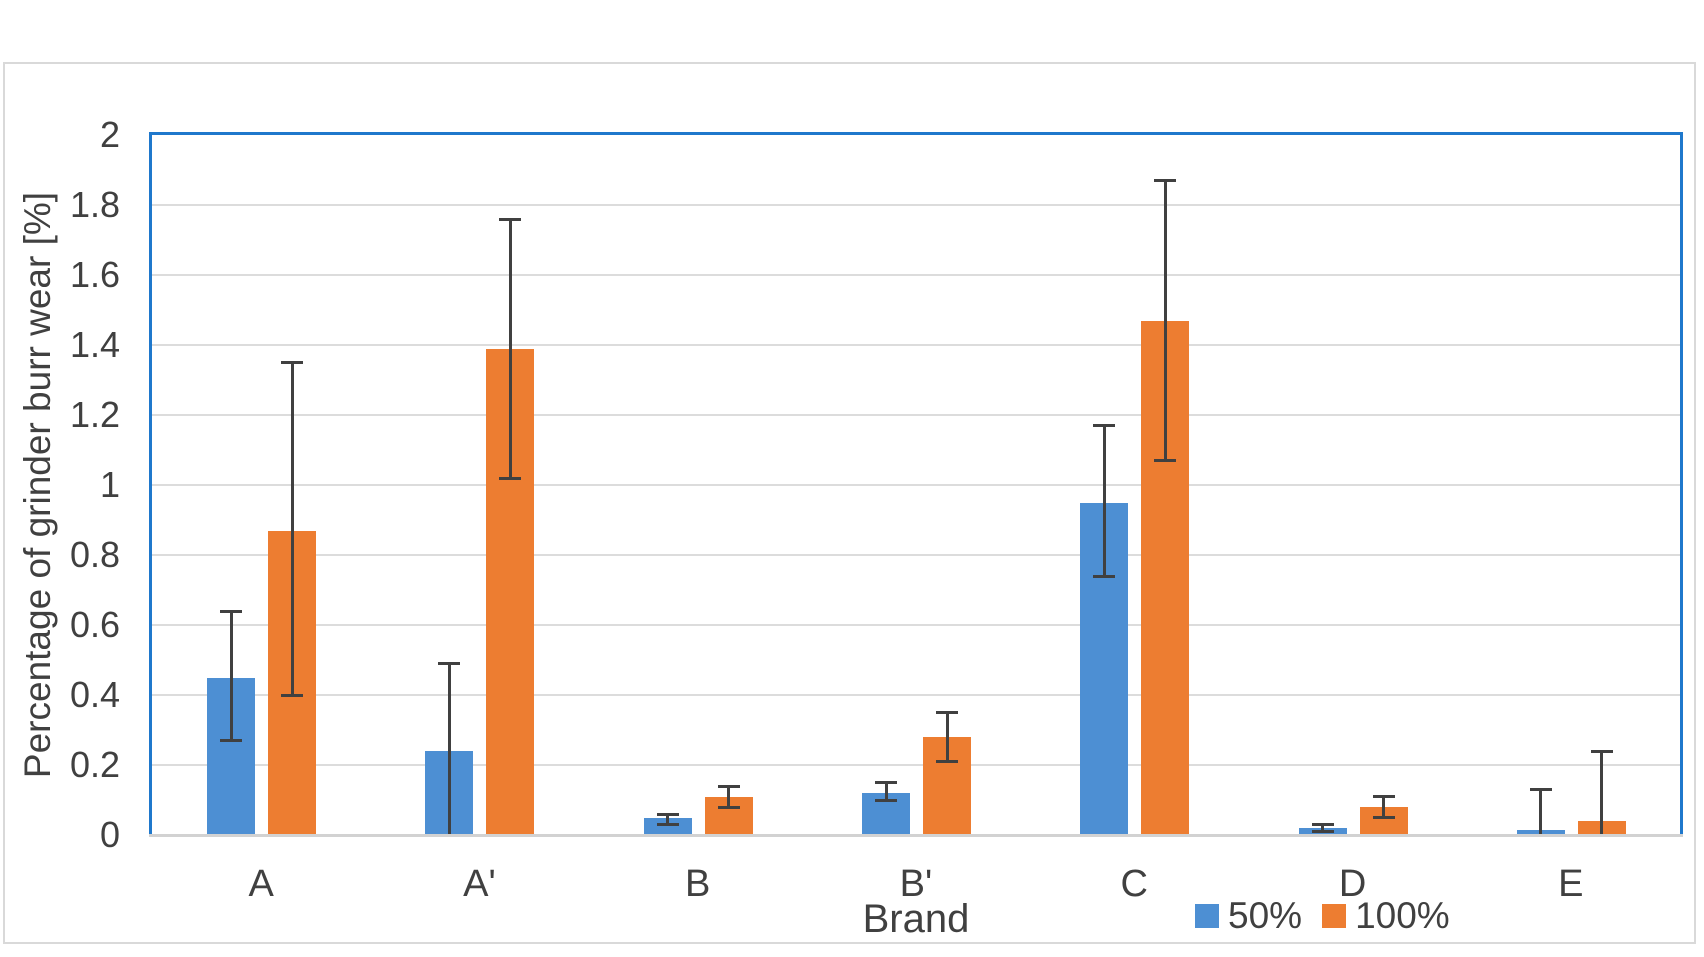  I want to click on x-category-label-E: E, so click(1571, 884).